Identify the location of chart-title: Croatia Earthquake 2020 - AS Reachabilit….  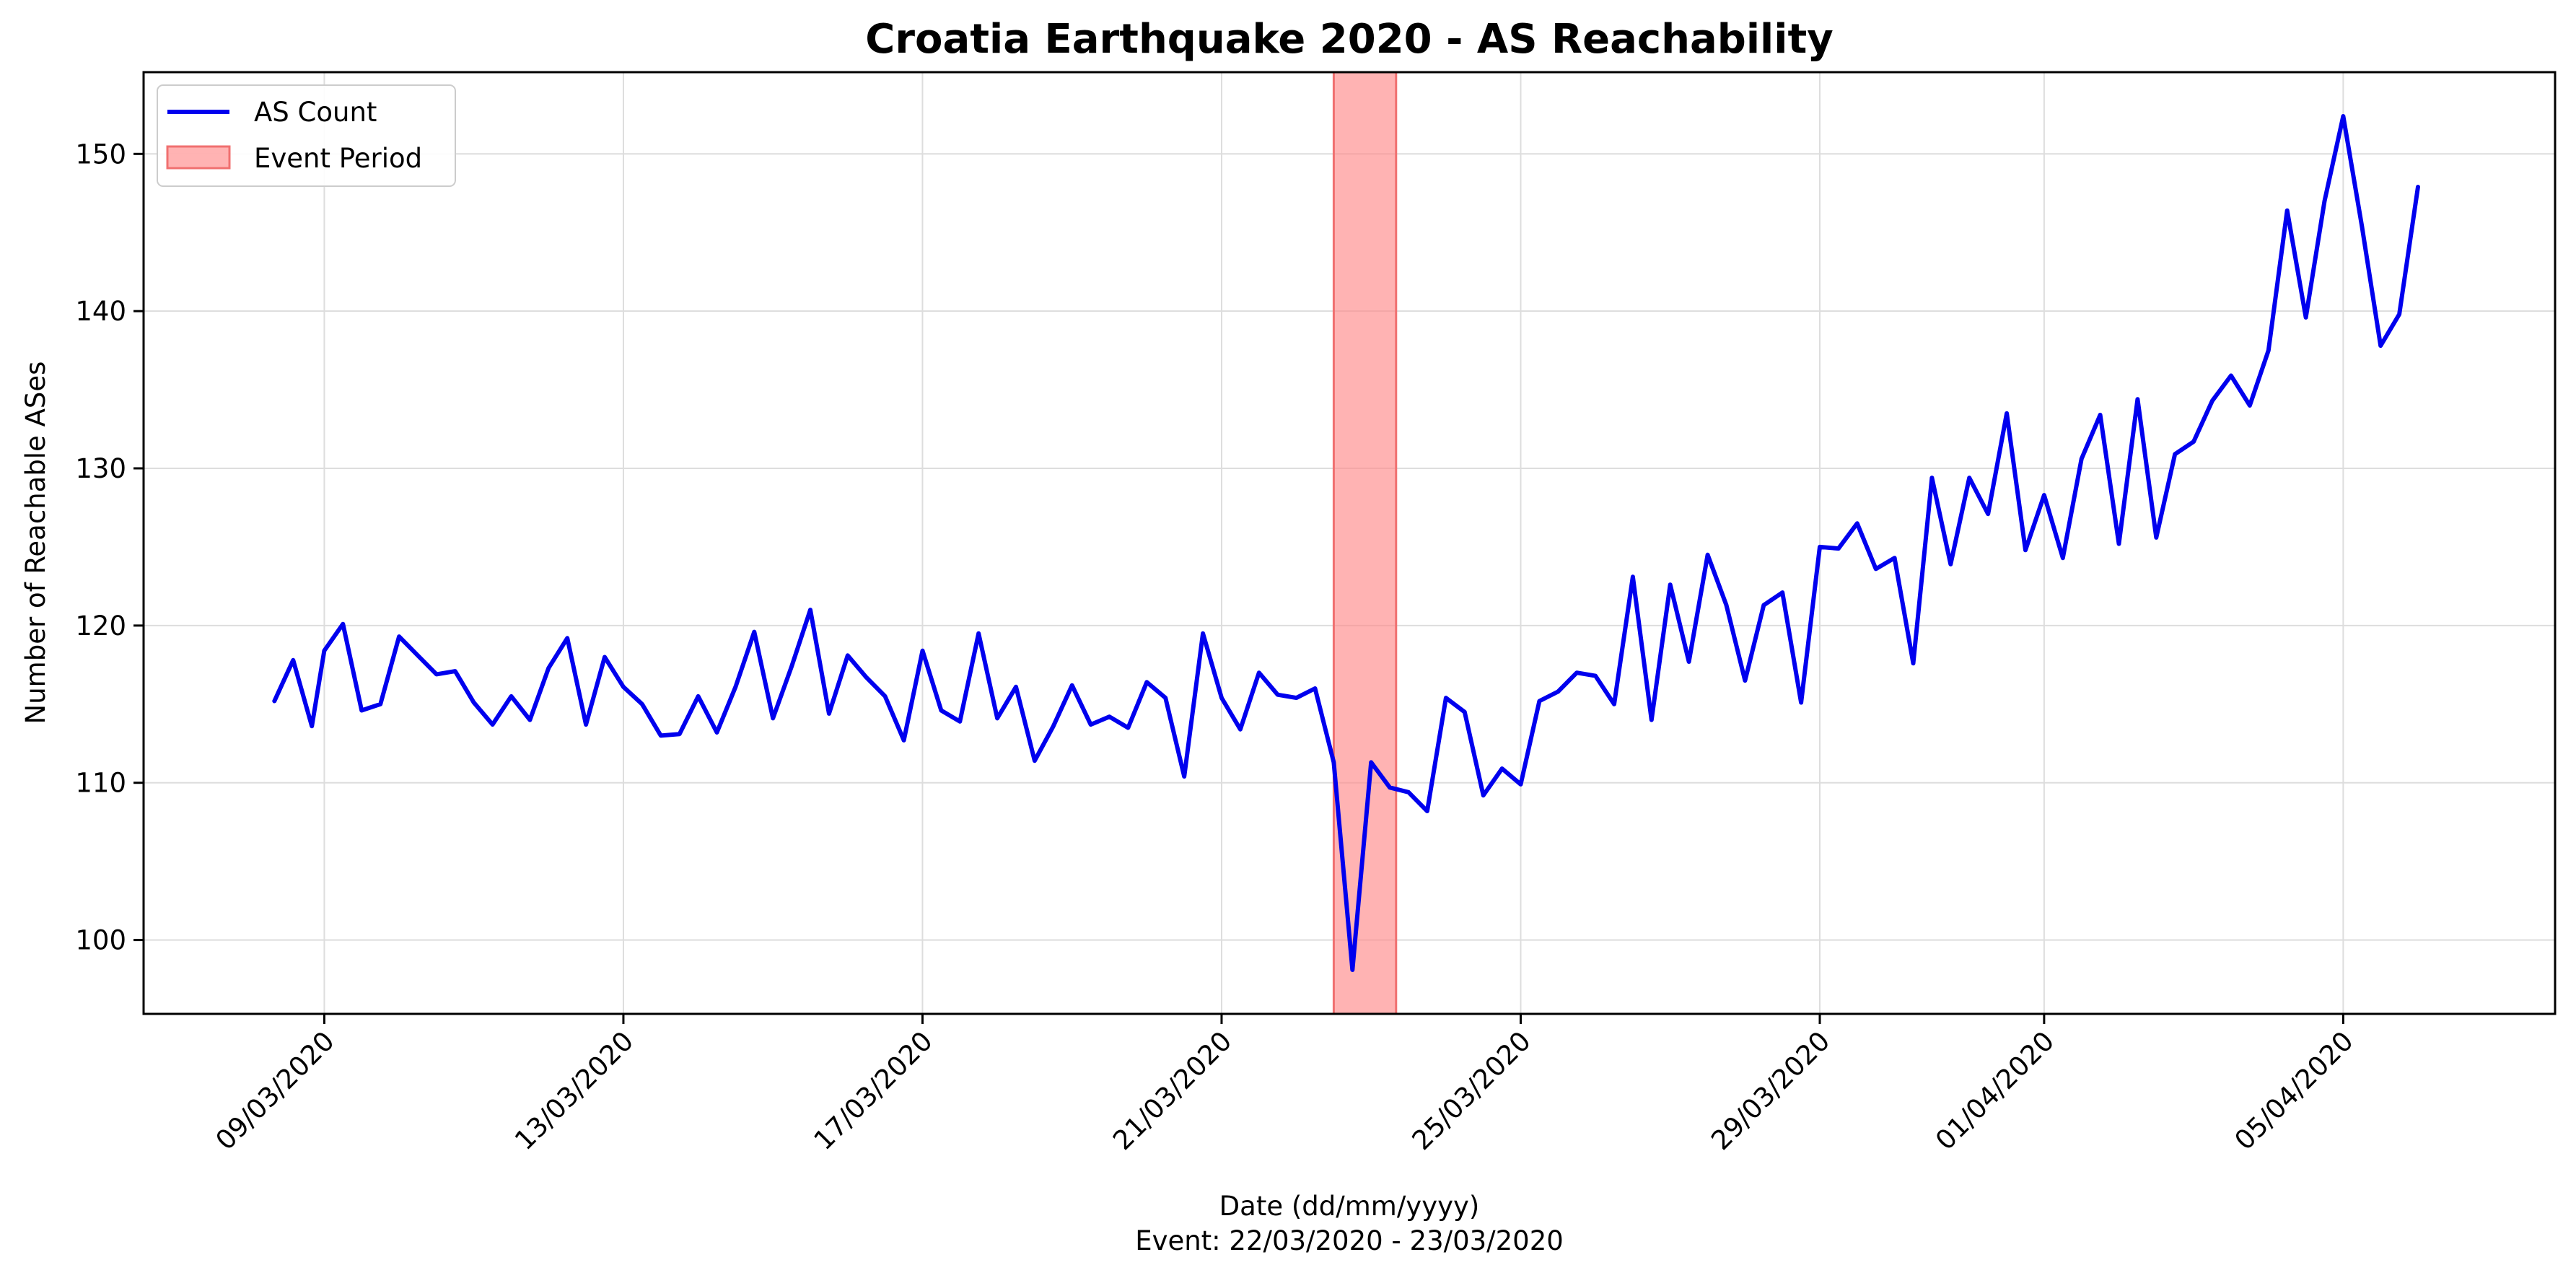
(1349, 39).